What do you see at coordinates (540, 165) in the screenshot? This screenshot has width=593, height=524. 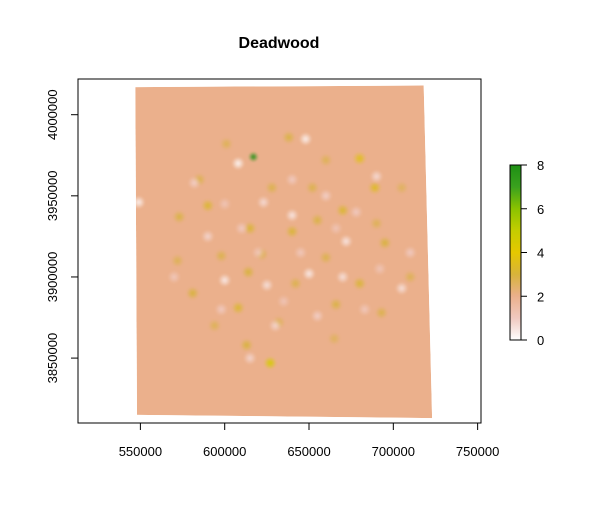 I see `legend-tick-label: 8` at bounding box center [540, 165].